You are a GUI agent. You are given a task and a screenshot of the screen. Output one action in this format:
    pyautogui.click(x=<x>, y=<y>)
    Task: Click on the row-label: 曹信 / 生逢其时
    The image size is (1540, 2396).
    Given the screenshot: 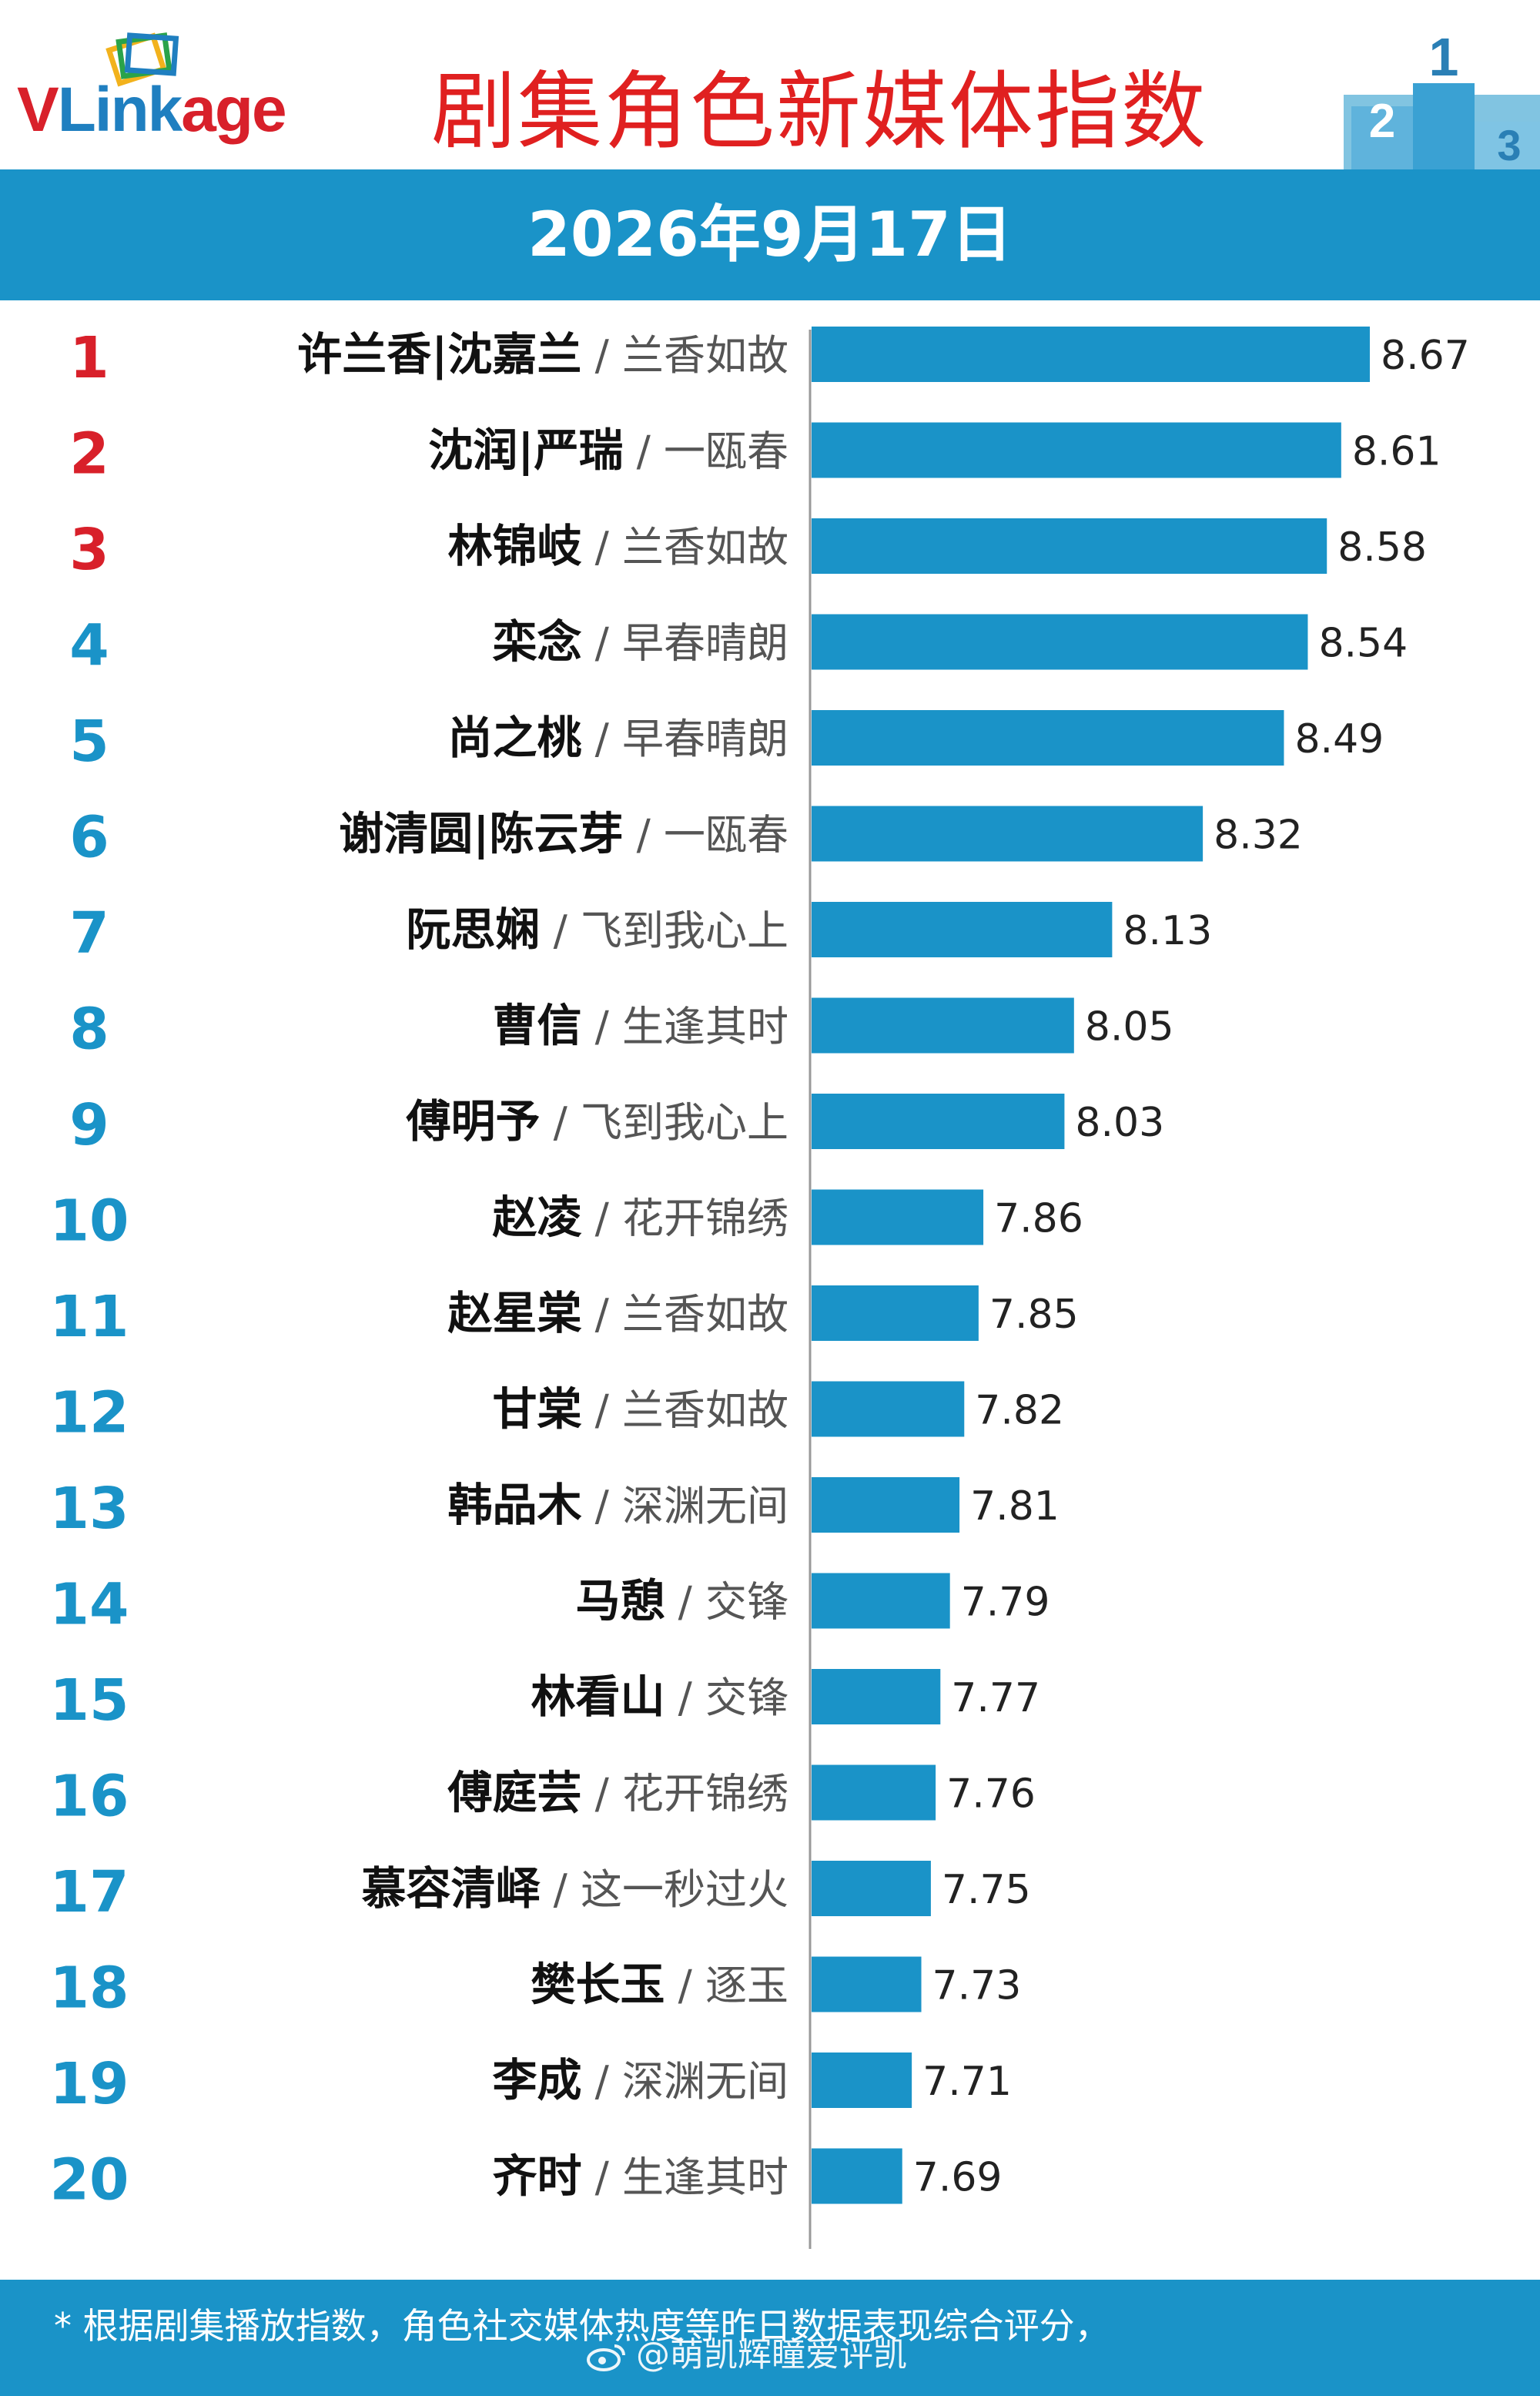 What is the action you would take?
    pyautogui.click(x=640, y=1026)
    